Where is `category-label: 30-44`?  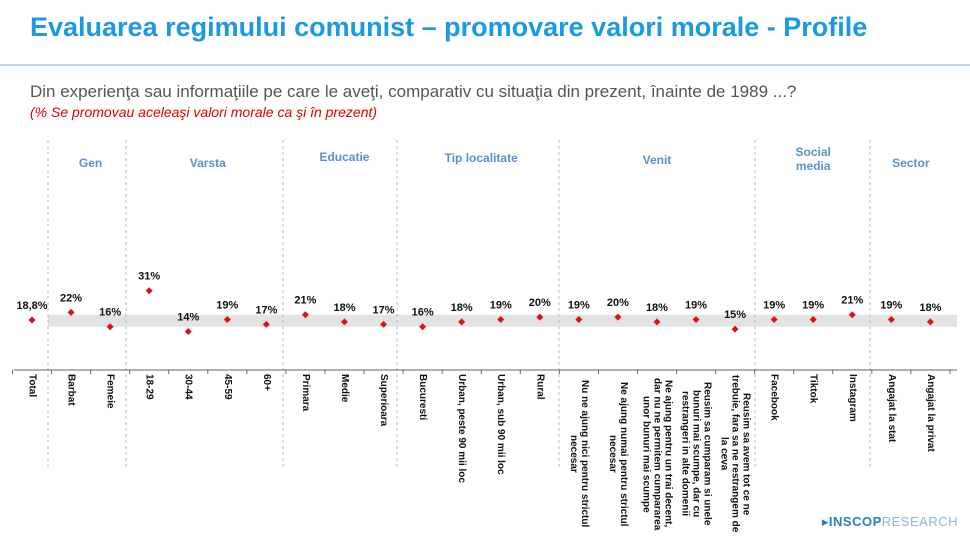 category-label: 30-44 is located at coordinates (188, 387).